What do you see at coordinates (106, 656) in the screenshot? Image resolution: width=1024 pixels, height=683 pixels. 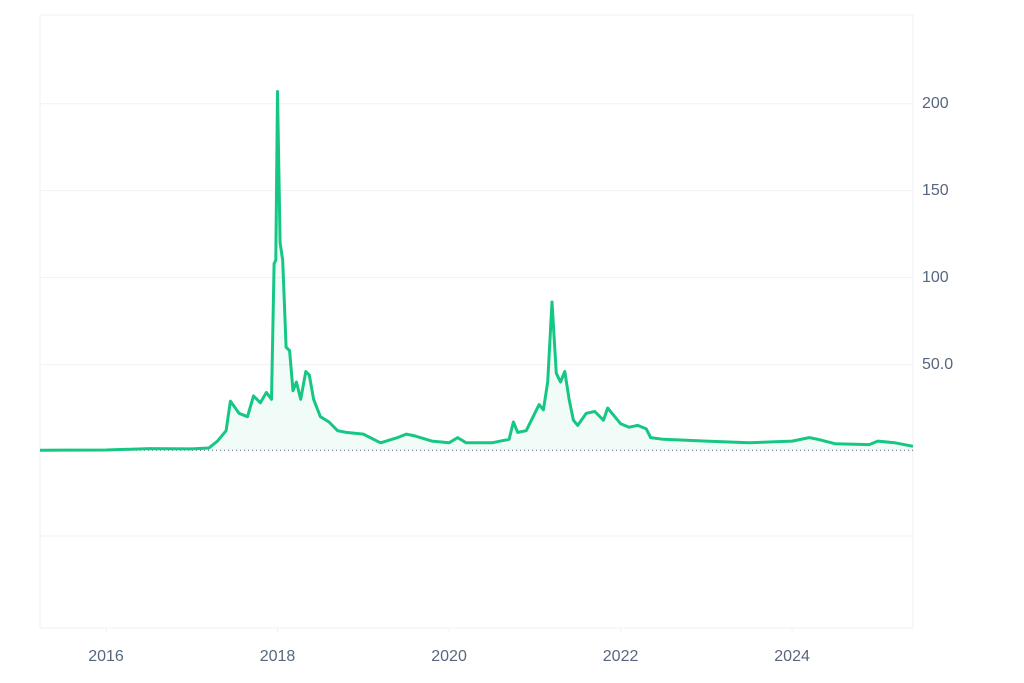 I see `x-tick-label: 2016` at bounding box center [106, 656].